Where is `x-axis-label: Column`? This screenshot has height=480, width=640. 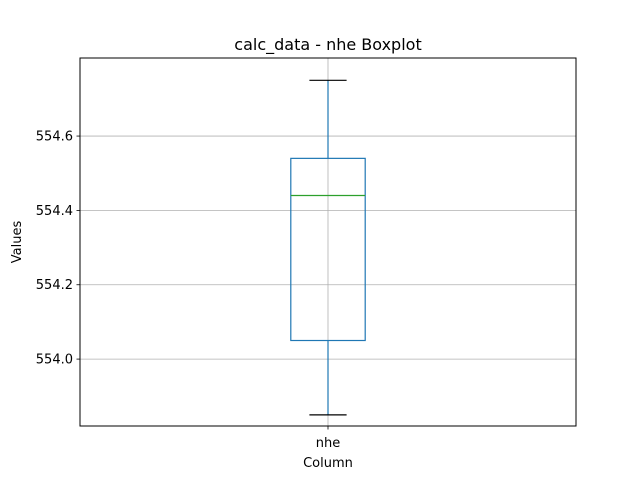
x-axis-label: Column is located at coordinates (328, 463).